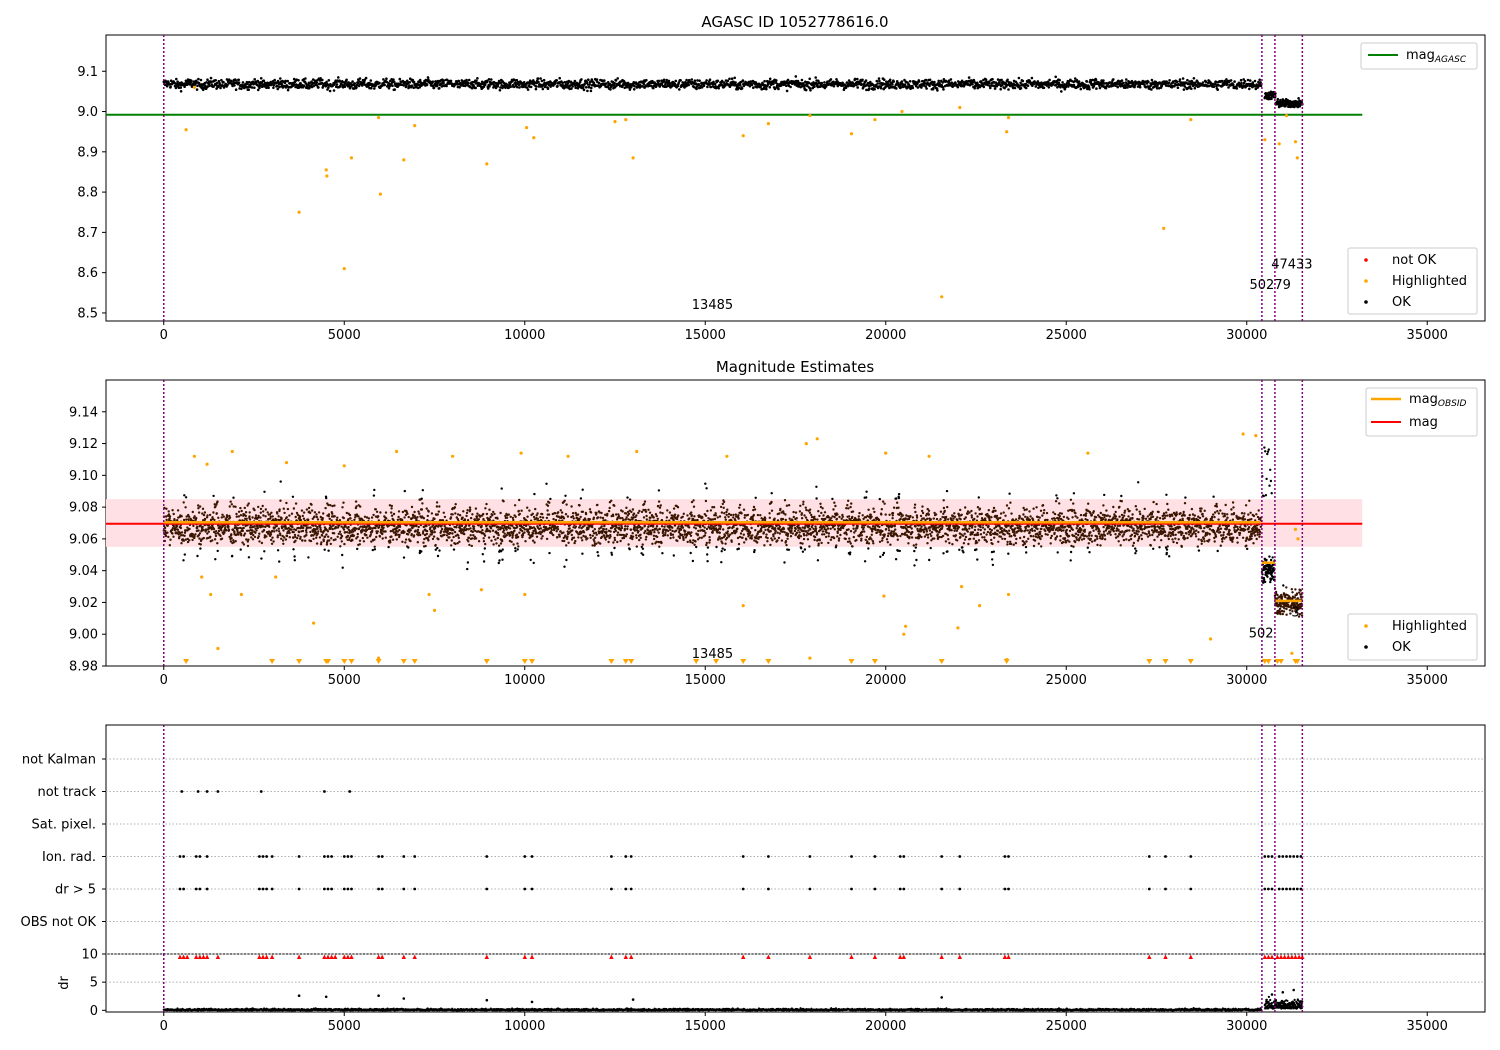 The width and height of the screenshot is (1500, 1050). Describe the element at coordinates (1419, 56) in the screenshot. I see `legend-top: magAGASC` at that location.